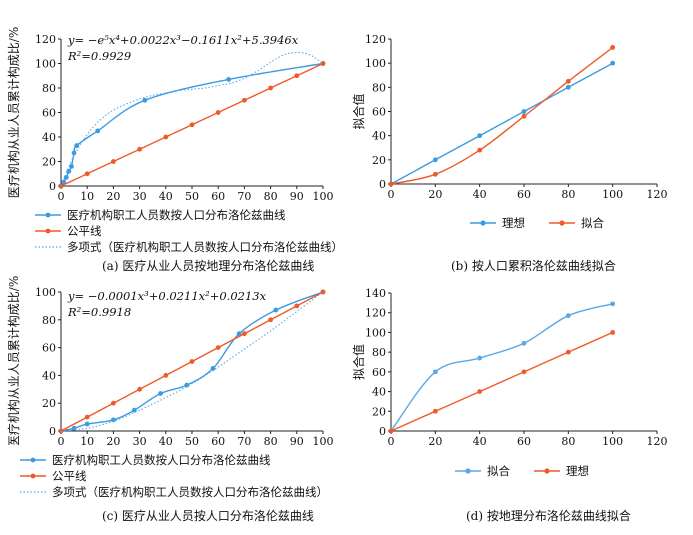 This screenshot has width=693, height=535. Describe the element at coordinates (244, 196) in the screenshot. I see `chart-a-x-tick-label: 70` at that location.